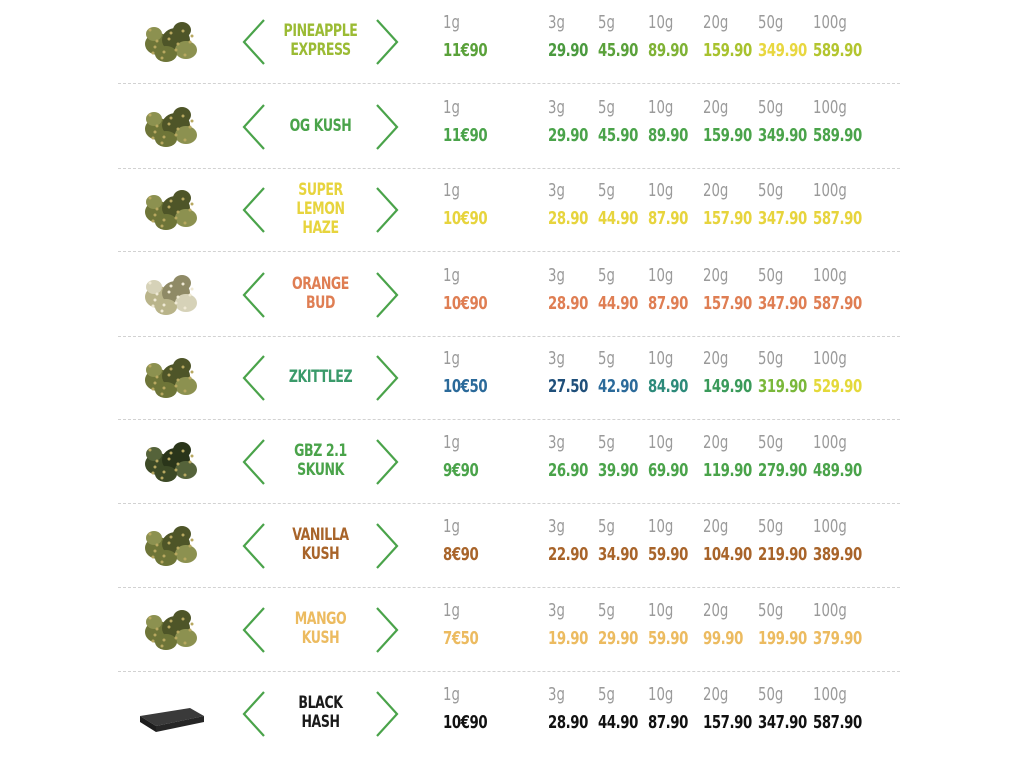 This screenshot has width=1020, height=765. What do you see at coordinates (837, 135) in the screenshot?
I see `price-value: 589.90` at bounding box center [837, 135].